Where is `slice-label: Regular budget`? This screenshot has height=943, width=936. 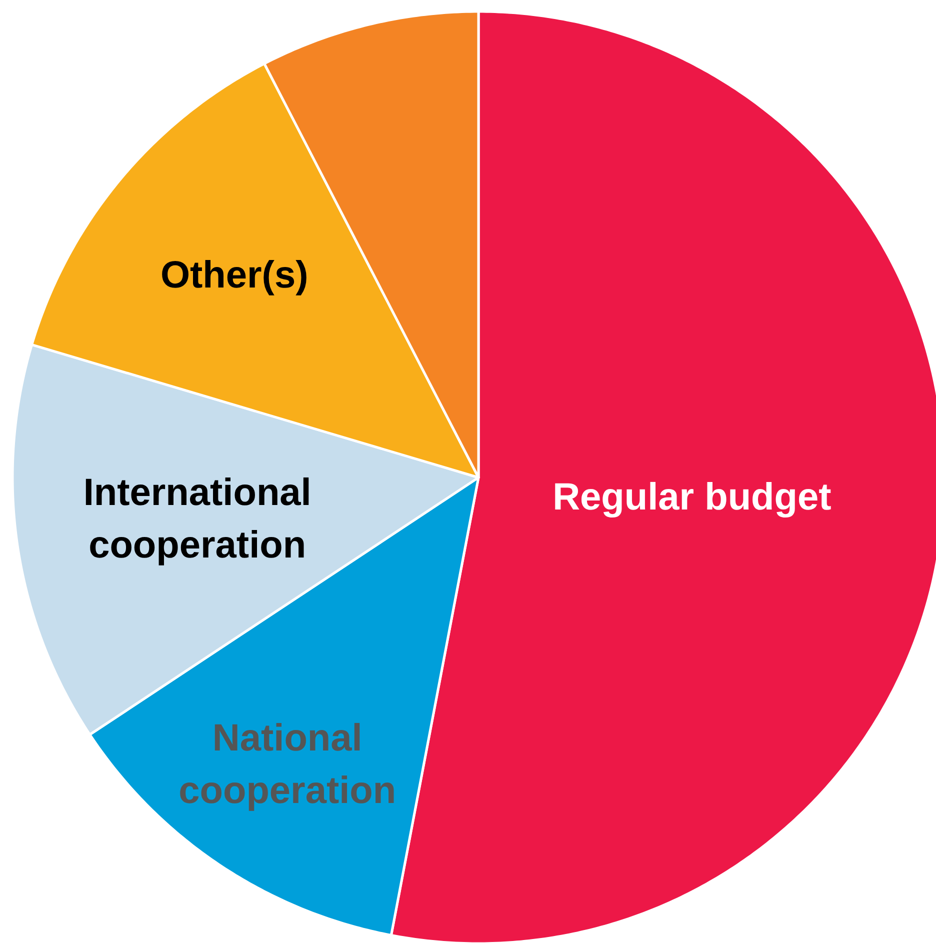 slice-label: Regular budget is located at coordinates (692, 497).